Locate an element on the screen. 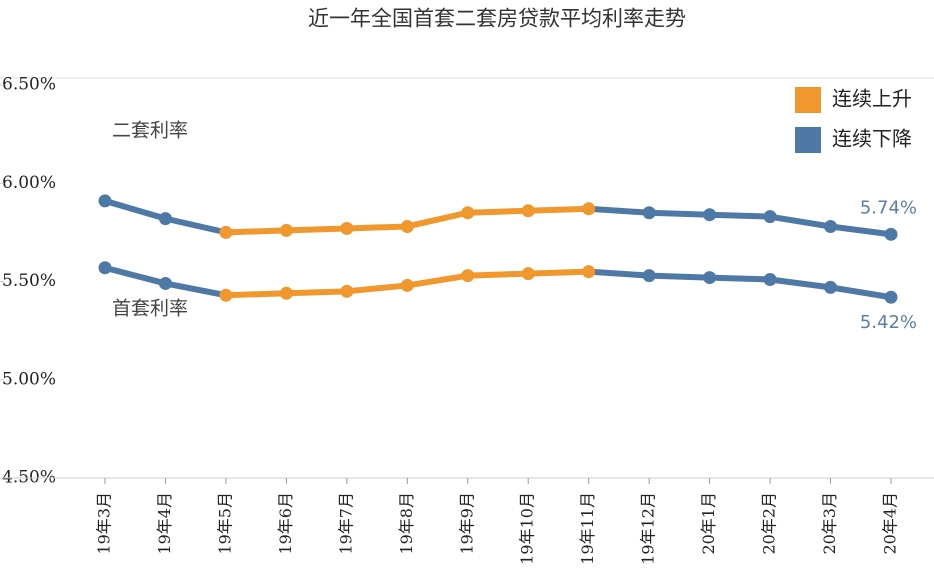  x-tick-label: 20年3月 is located at coordinates (829, 523).